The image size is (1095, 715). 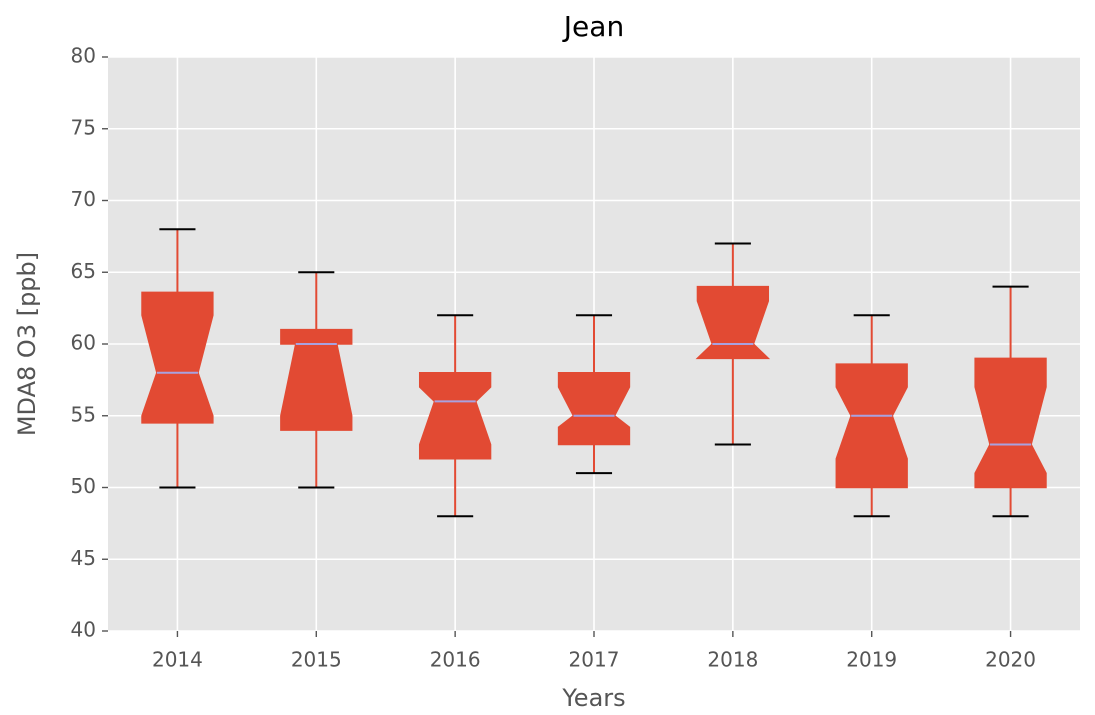 What do you see at coordinates (593, 26) in the screenshot?
I see `chart-title: Jean` at bounding box center [593, 26].